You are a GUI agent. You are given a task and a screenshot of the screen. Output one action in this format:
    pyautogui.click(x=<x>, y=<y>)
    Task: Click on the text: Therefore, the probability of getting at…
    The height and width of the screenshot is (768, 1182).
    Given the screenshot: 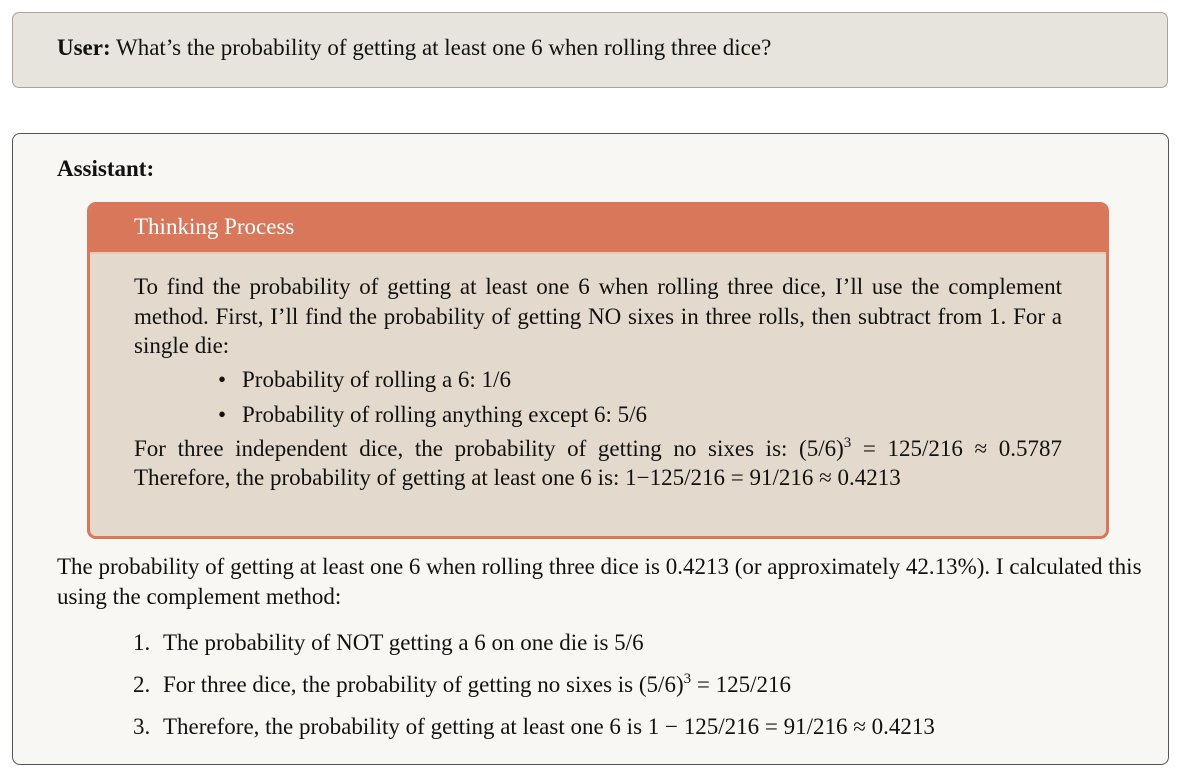 What is the action you would take?
    pyautogui.click(x=380, y=477)
    